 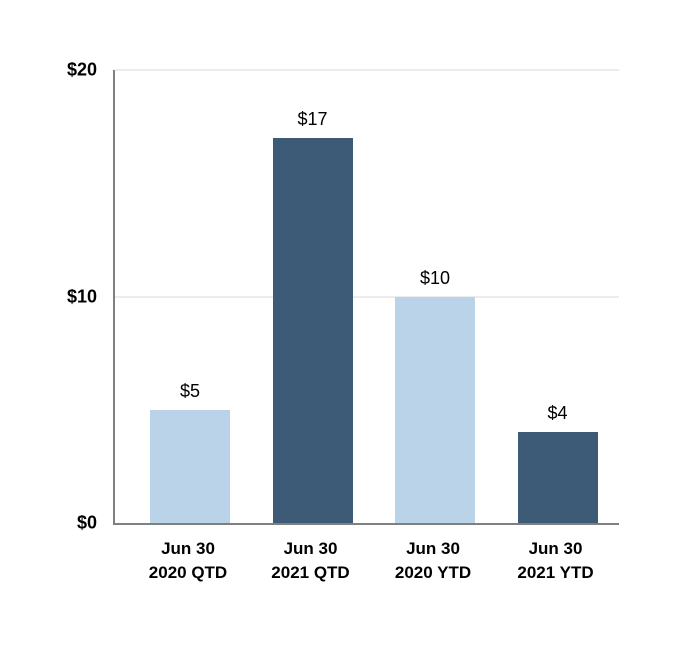 I want to click on bar-value-label: $5, so click(x=190, y=390).